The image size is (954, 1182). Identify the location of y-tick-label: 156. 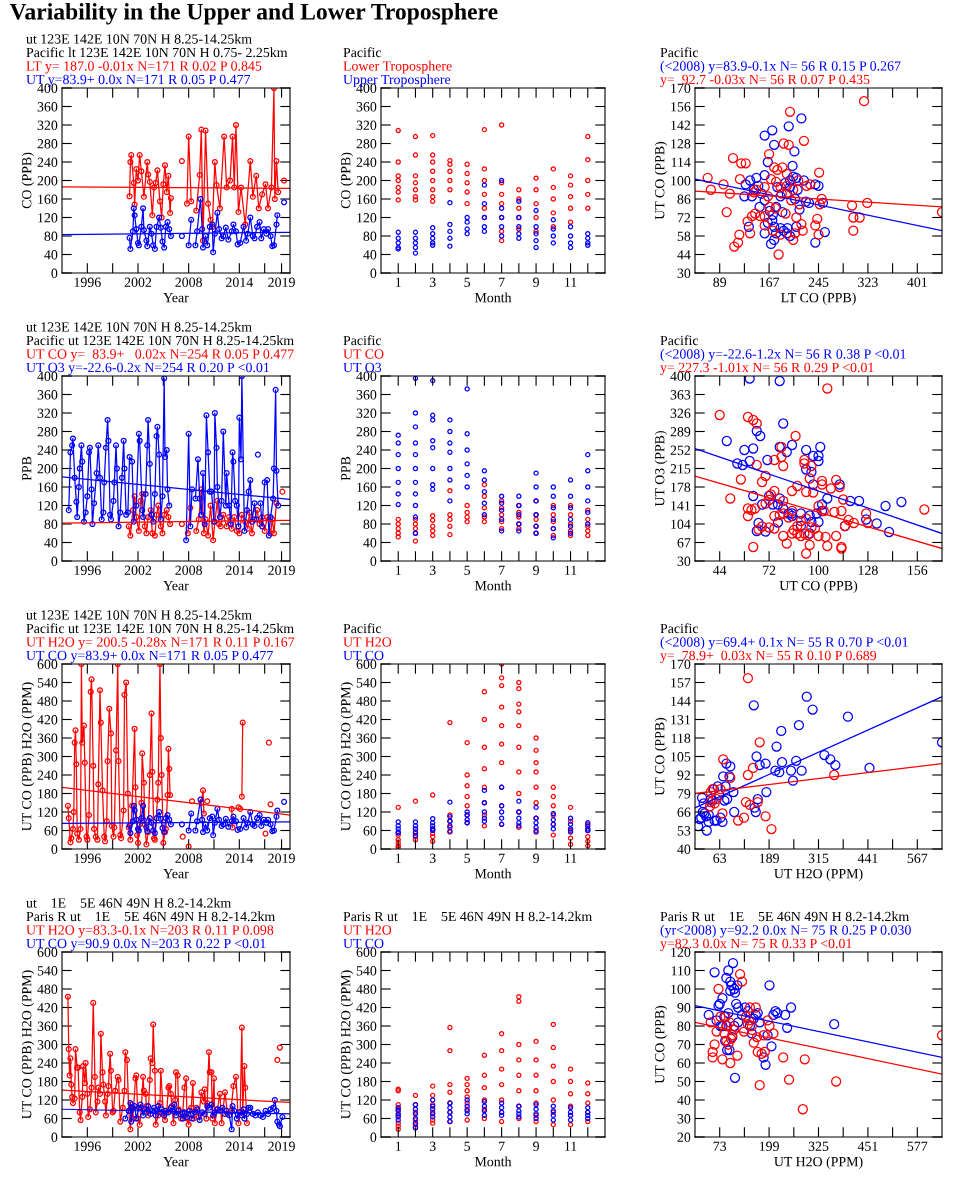
(681, 107).